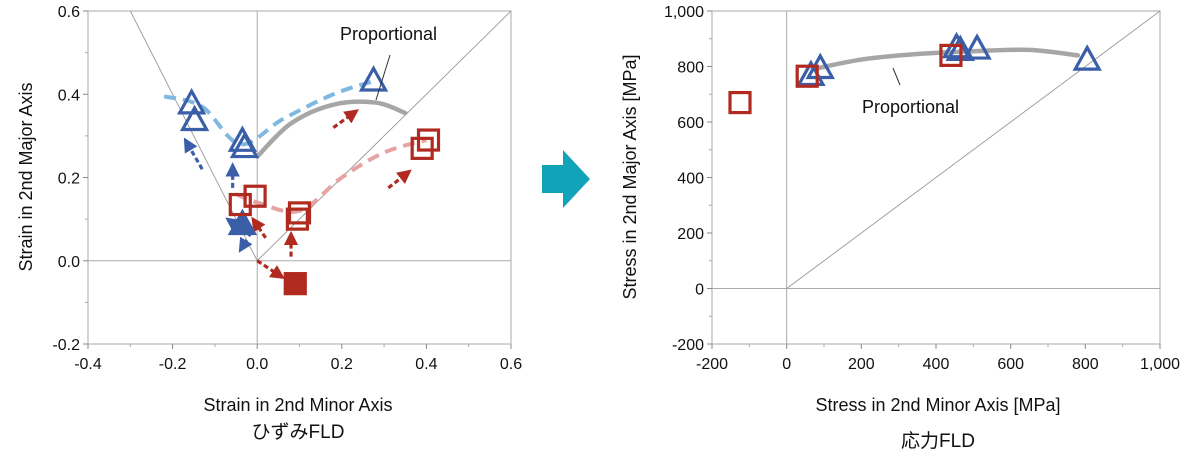 This screenshot has height=456, width=1190. Describe the element at coordinates (1160, 364) in the screenshot. I see `x-tick-label: 1,000` at that location.